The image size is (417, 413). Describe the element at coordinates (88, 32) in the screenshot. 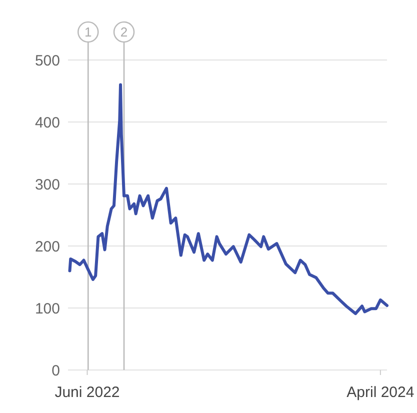

I see `ref-line-label: 1` at that location.